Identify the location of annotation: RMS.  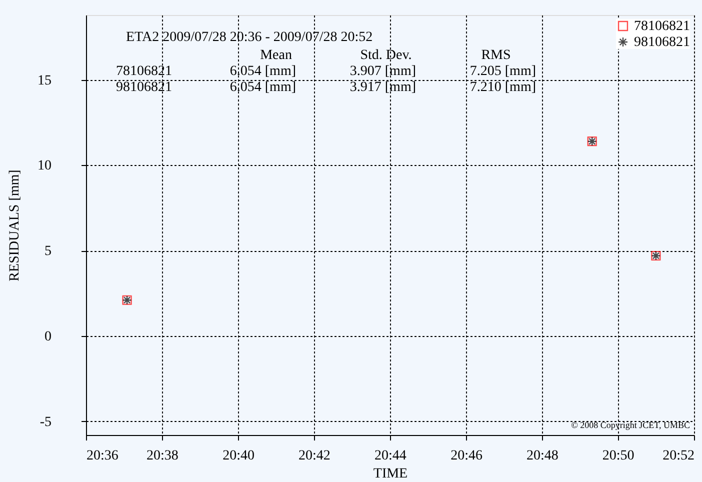
(496, 55).